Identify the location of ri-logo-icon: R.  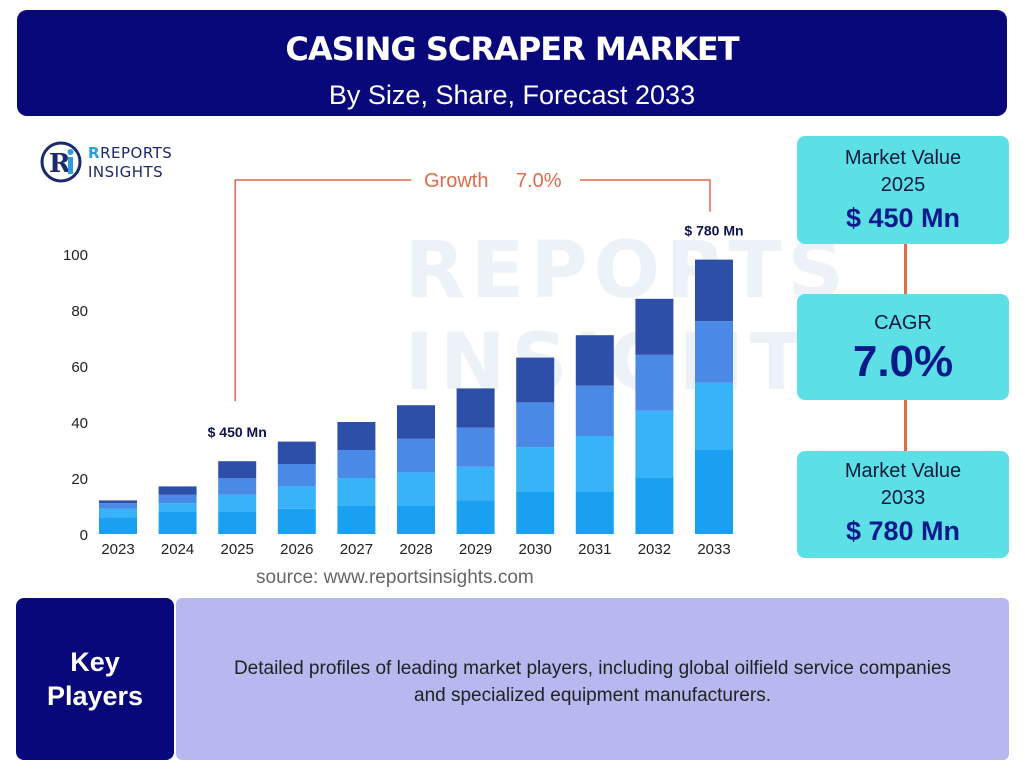
(61, 162).